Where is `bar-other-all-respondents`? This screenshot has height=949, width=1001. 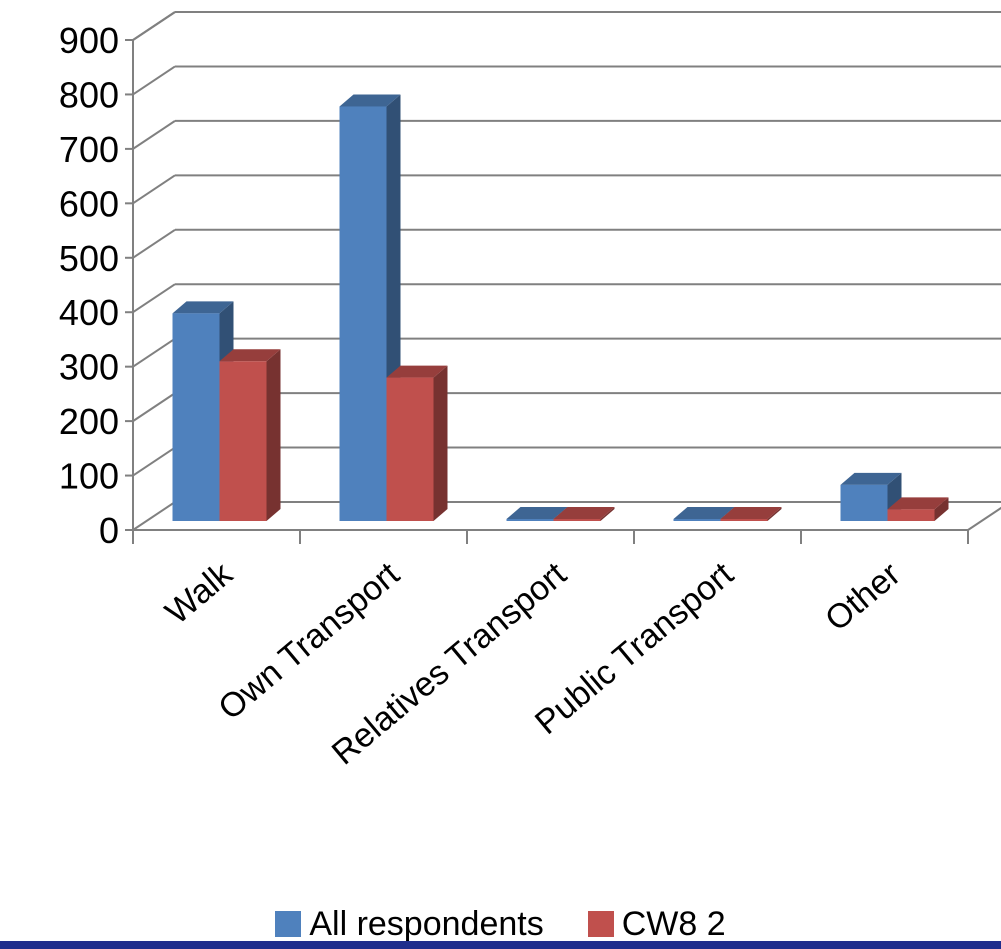
bar-other-all-respondents is located at coordinates (864, 502).